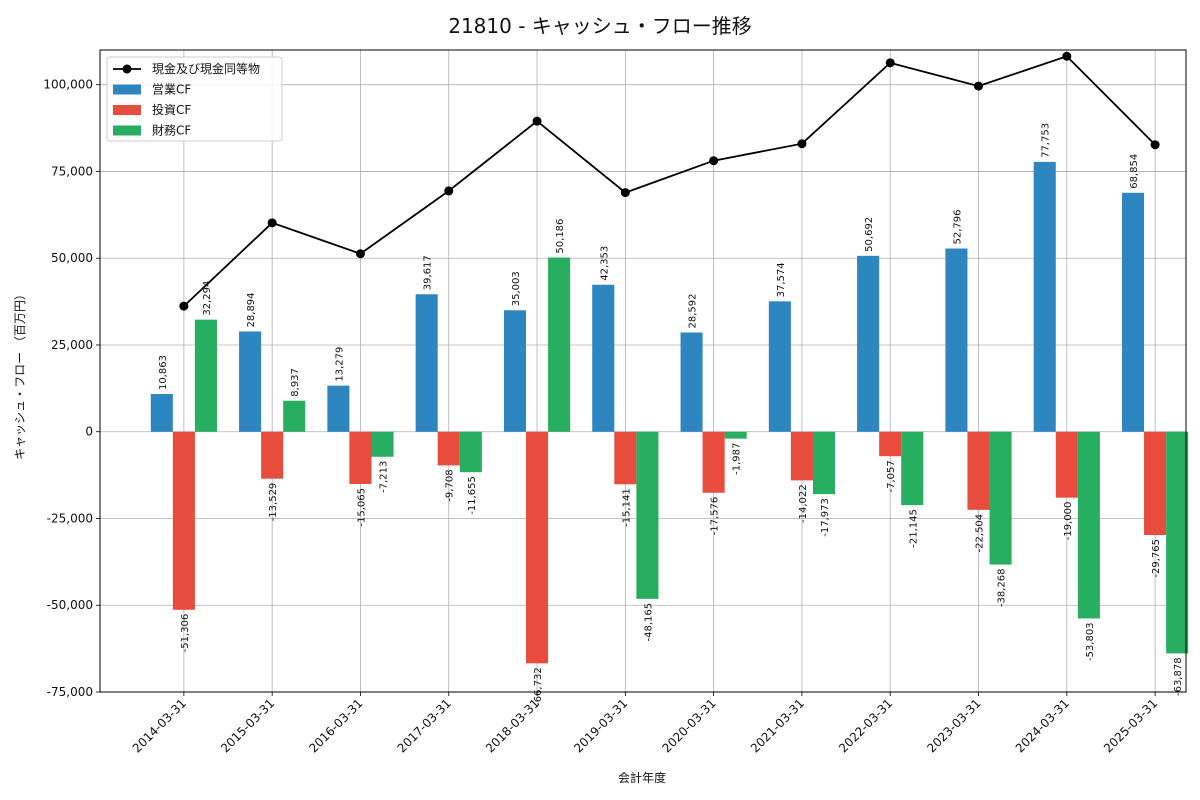 The image size is (1200, 800). Describe the element at coordinates (713, 462) in the screenshot. I see `bar-投資CF-2020-03-31` at that location.